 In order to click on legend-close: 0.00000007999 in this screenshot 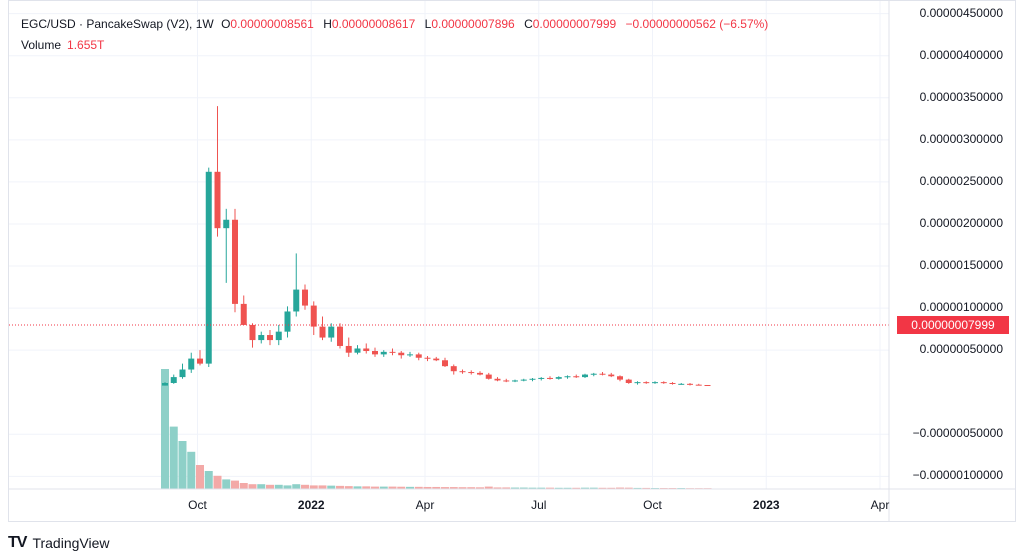, I will do `click(574, 24)`.